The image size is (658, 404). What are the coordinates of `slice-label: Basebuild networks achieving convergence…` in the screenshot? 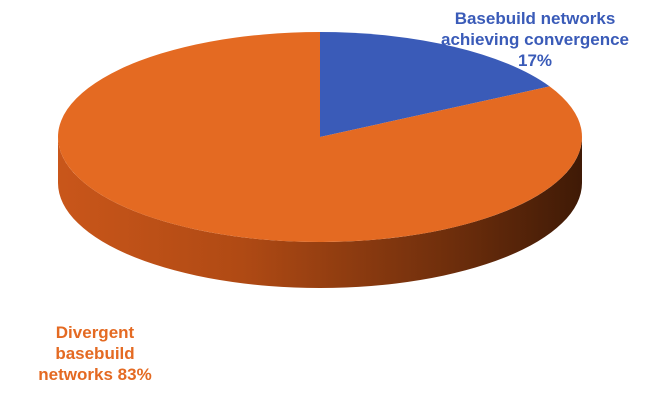 It's located at (535, 39).